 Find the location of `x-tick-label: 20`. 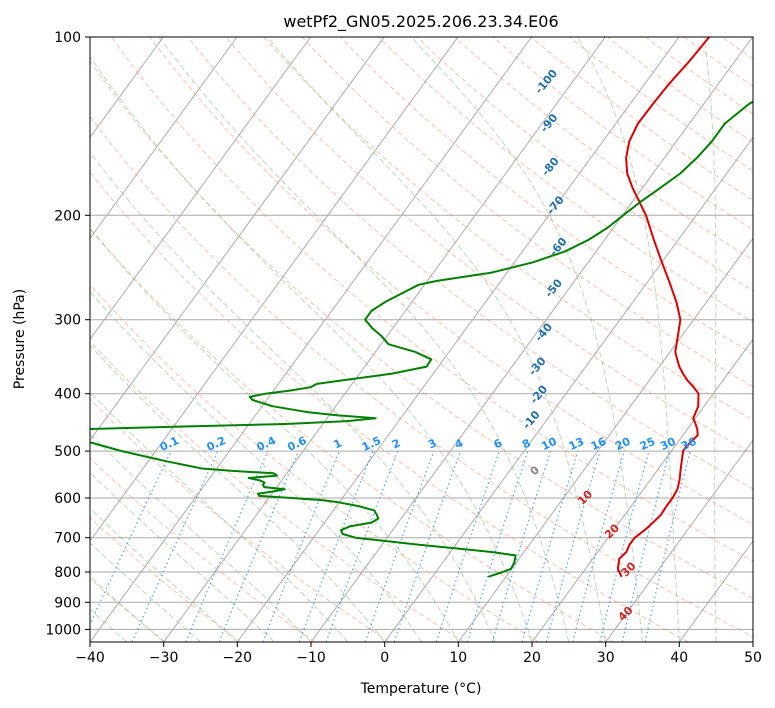

x-tick-label: 20 is located at coordinates (532, 658).